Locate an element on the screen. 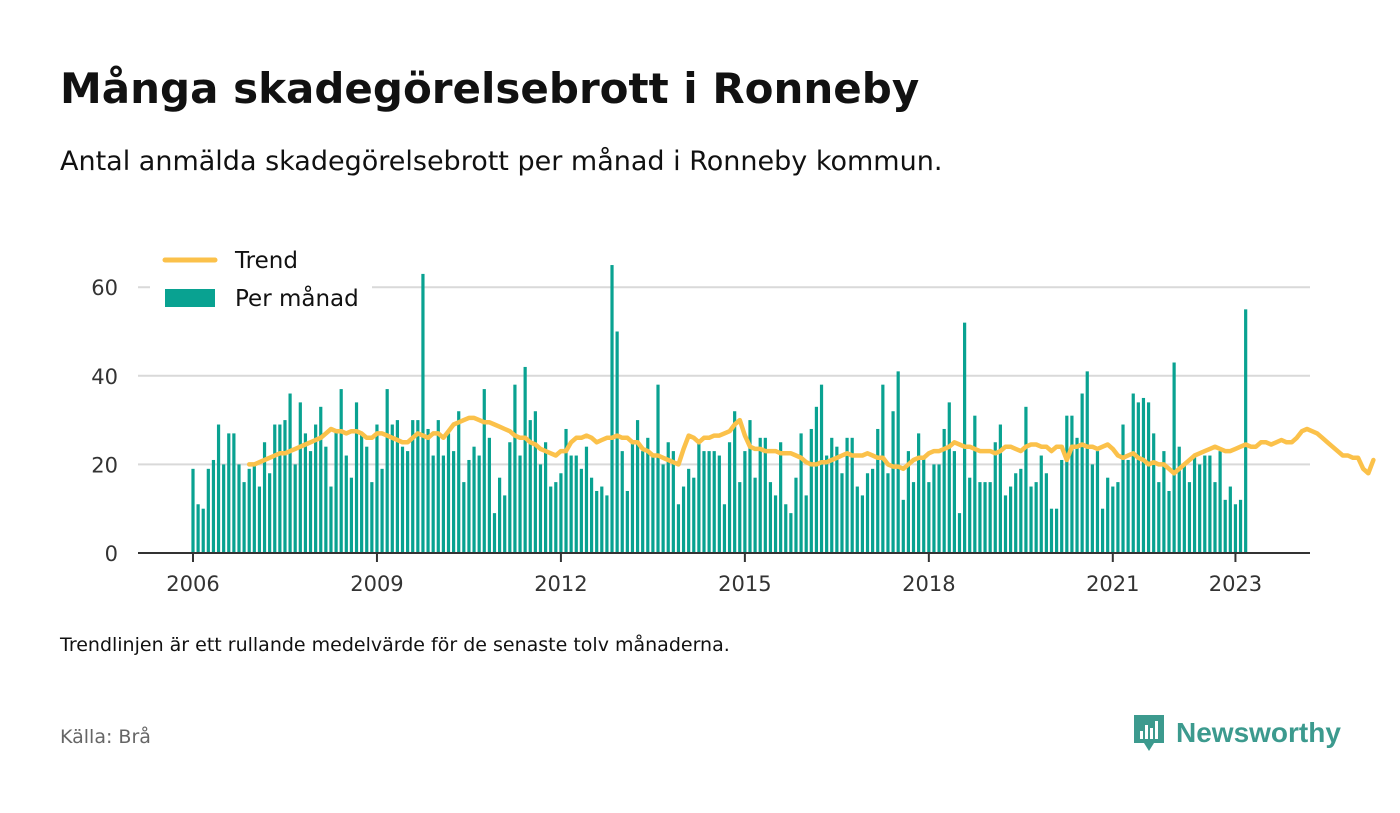 The height and width of the screenshot is (813, 1400). newsworthy-logo-icon is located at coordinates (1149, 733).